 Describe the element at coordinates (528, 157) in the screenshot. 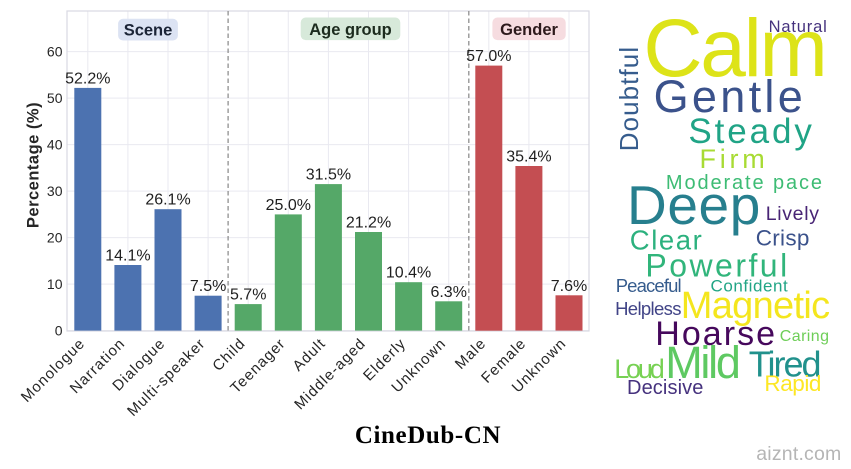

I see `svg-text: 35.4%` at that location.